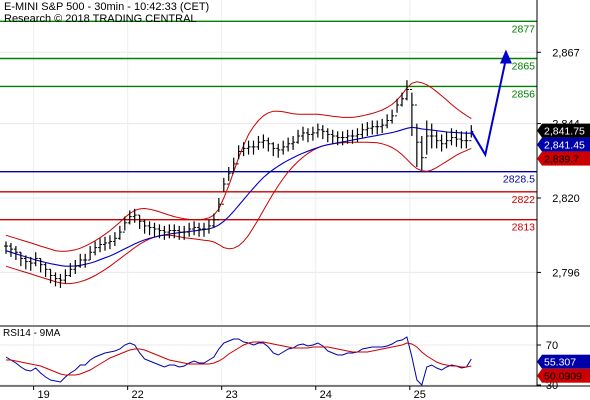 This screenshot has width=590, height=400. What do you see at coordinates (563, 130) in the screenshot?
I see `last-price-box: 2,841.75` at bounding box center [563, 130].